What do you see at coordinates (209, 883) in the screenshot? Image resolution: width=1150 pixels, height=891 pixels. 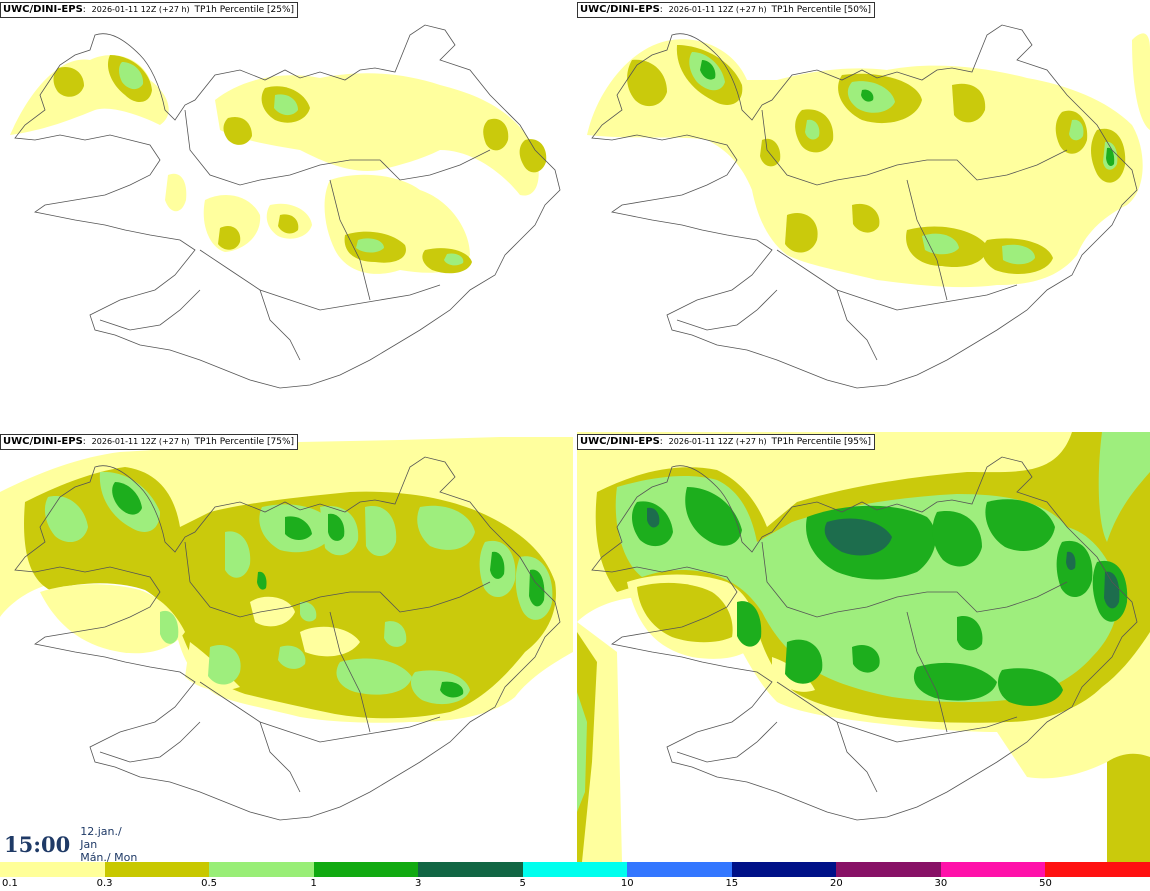 I see `legend-tick-label: 0.5` at bounding box center [209, 883].